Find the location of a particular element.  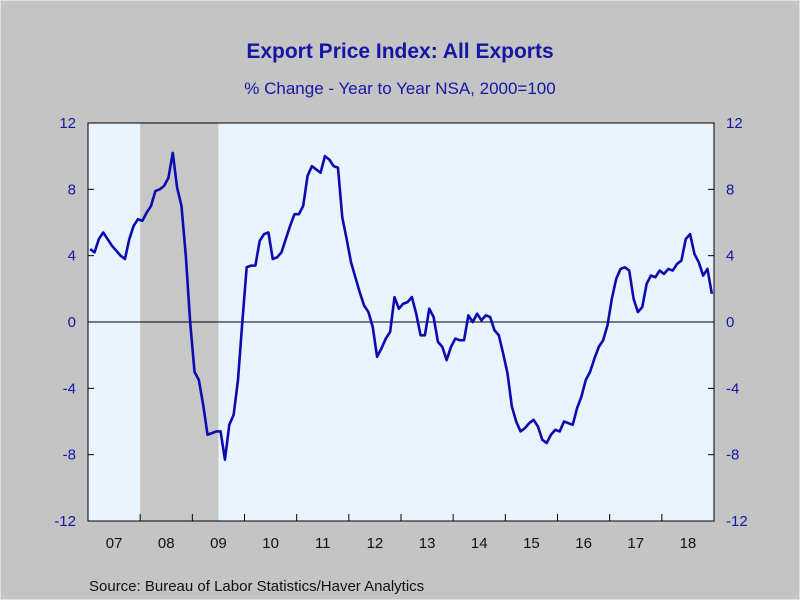

y-tick-label-right: -12 is located at coordinates (737, 521).